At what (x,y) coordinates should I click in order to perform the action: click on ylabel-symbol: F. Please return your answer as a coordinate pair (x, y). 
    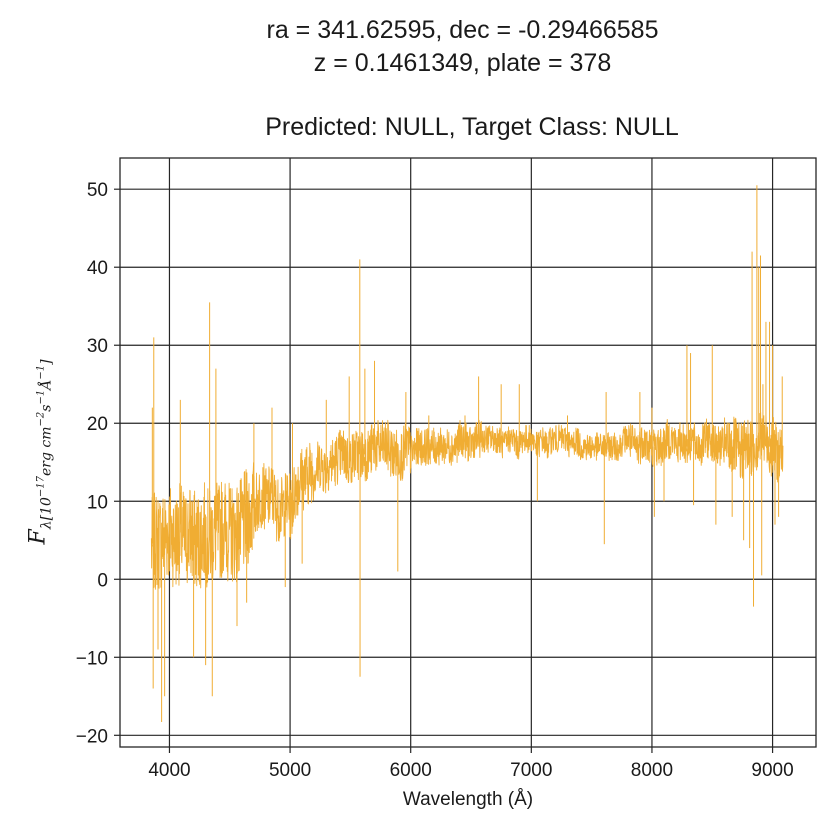
    Looking at the image, I should click on (38, 537).